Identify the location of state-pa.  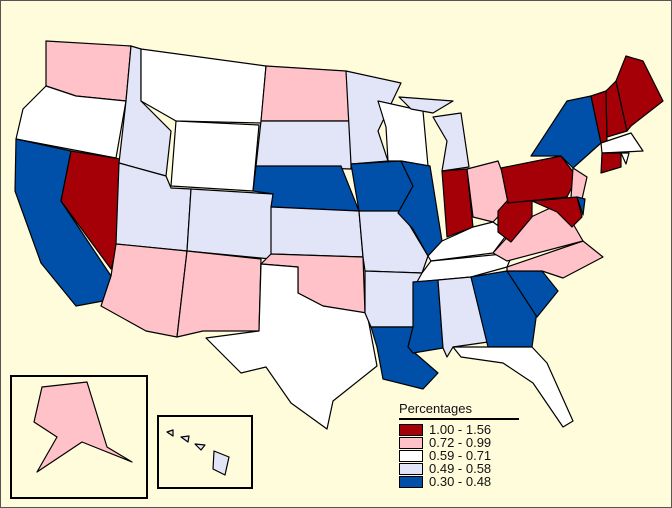
(539, 179).